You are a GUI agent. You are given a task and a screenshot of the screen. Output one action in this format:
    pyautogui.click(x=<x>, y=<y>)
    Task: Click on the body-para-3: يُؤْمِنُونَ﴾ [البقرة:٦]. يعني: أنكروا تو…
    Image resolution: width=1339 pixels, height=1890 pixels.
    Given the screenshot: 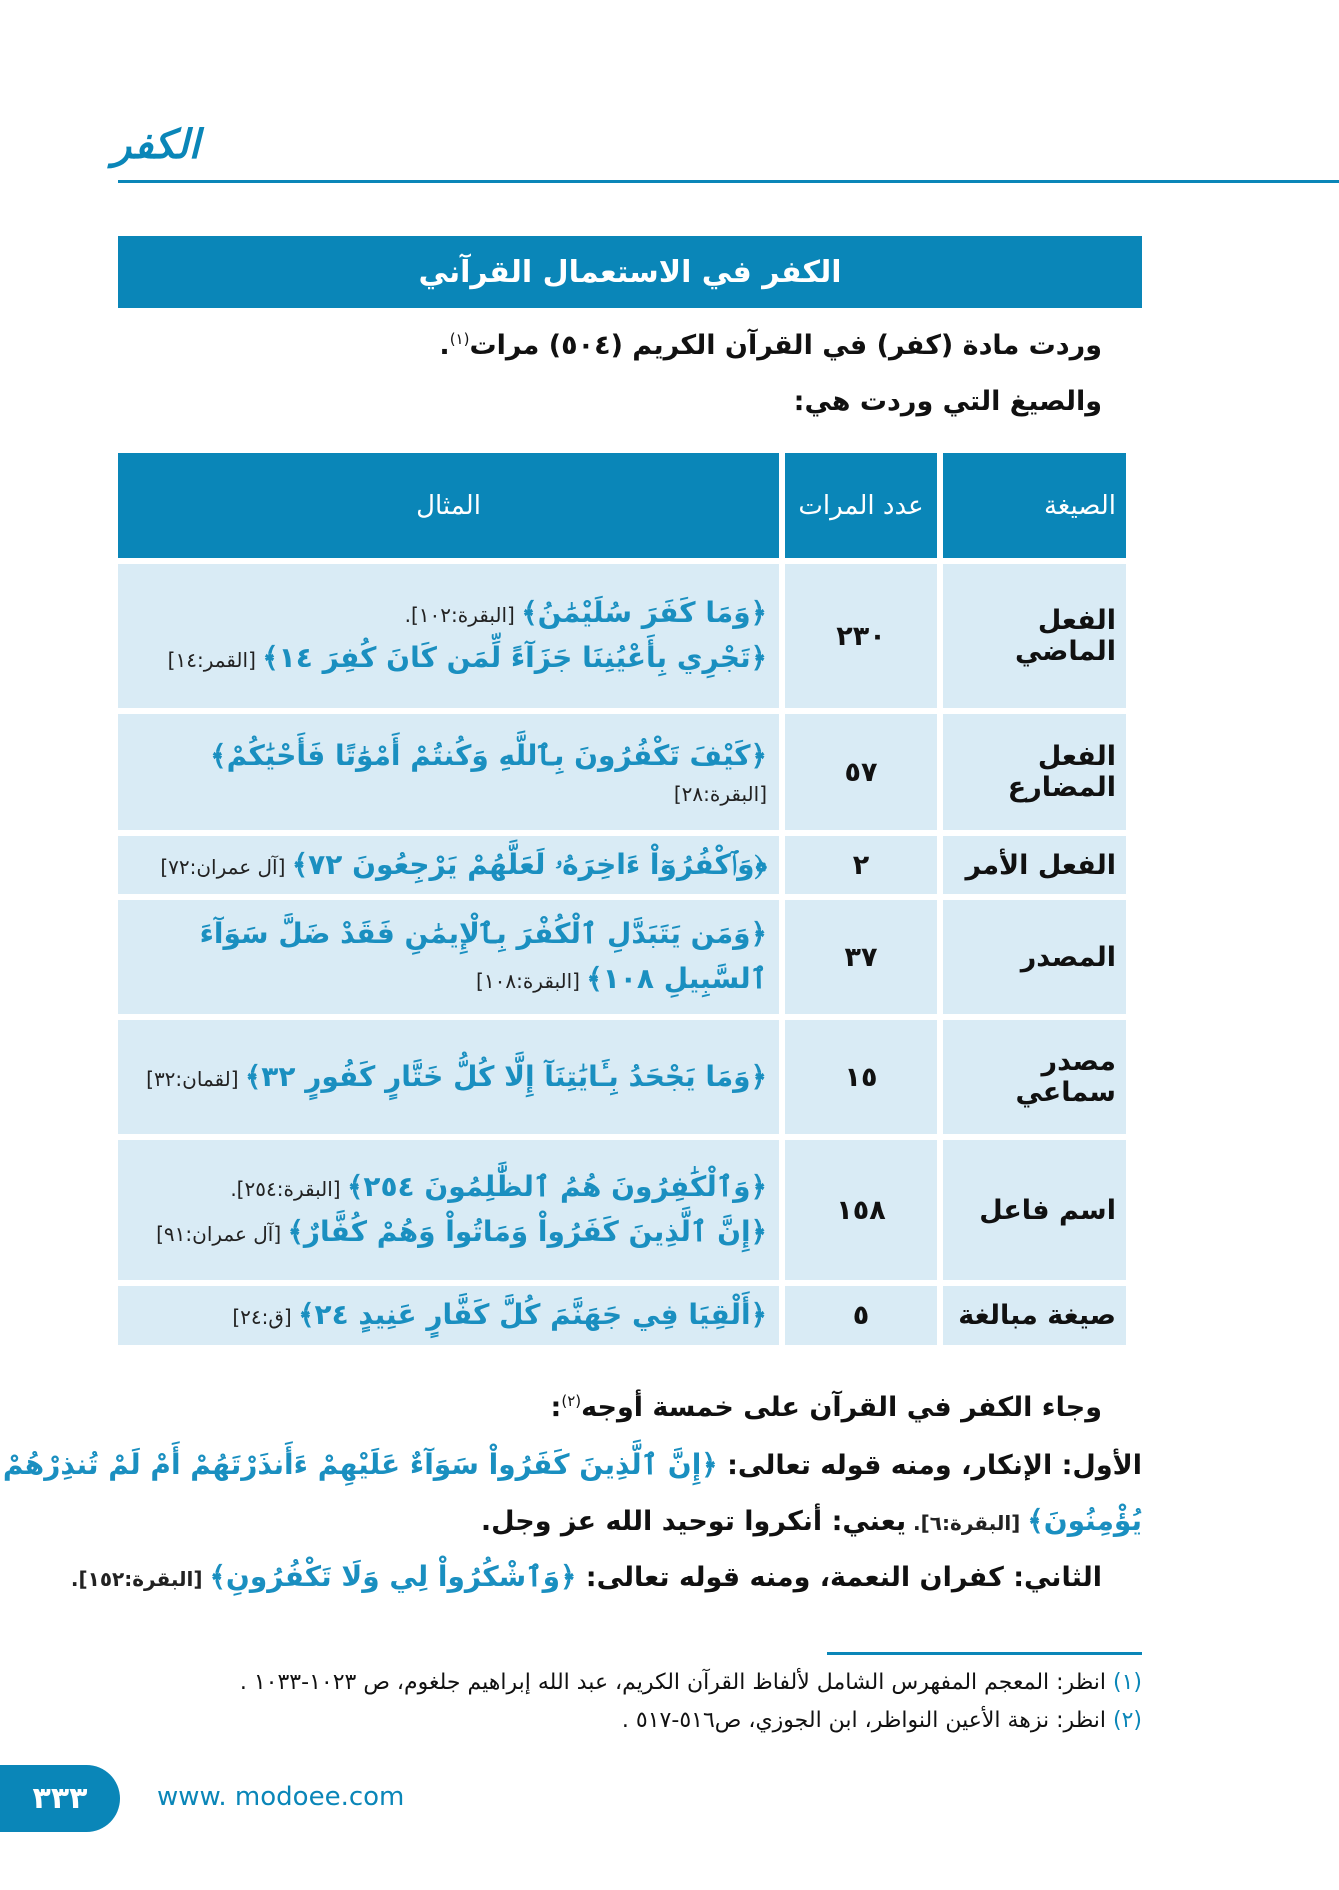 What is the action you would take?
    pyautogui.click(x=811, y=1520)
    